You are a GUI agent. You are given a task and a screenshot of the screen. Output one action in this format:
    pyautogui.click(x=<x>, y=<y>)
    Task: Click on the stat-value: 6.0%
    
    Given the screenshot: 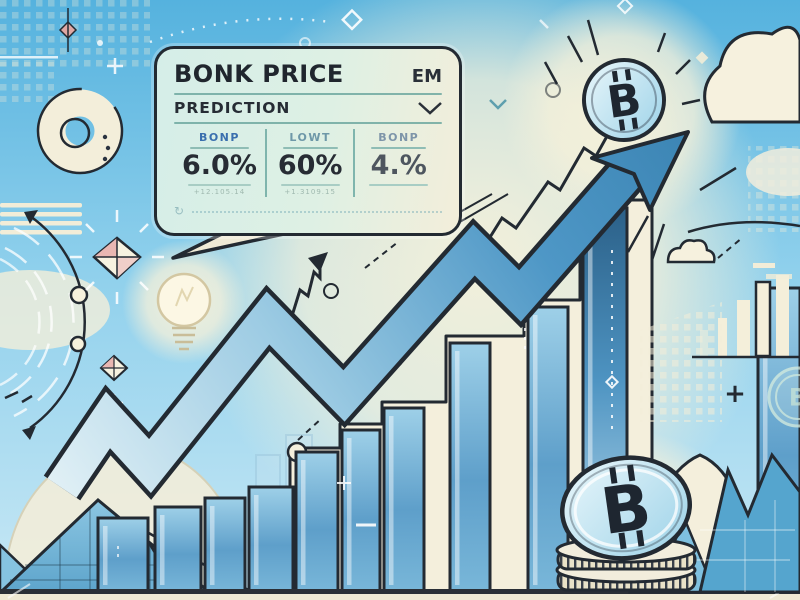 What is the action you would take?
    pyautogui.click(x=219, y=165)
    